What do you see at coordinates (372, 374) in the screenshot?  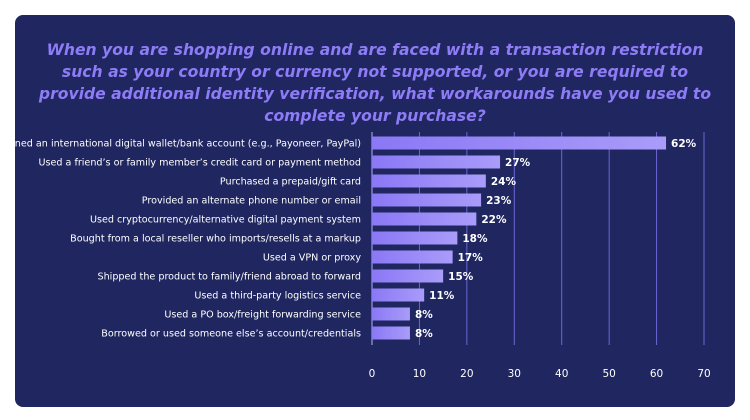 I see `x-tick-label-0: 0` at bounding box center [372, 374].